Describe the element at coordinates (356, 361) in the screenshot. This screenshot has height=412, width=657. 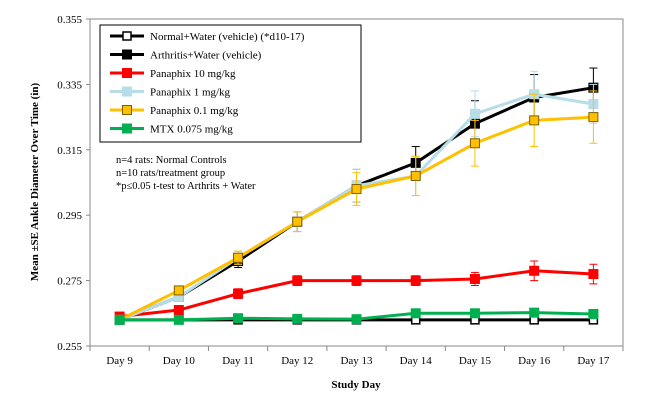
I see `x-tick-label: Day 13` at that location.